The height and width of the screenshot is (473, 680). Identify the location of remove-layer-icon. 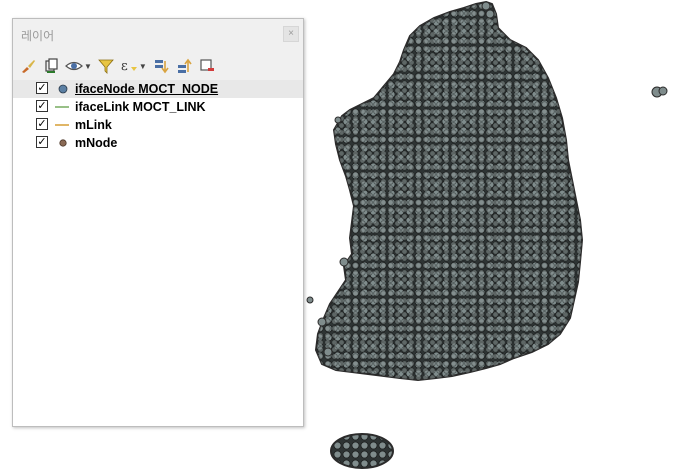
(207, 66).